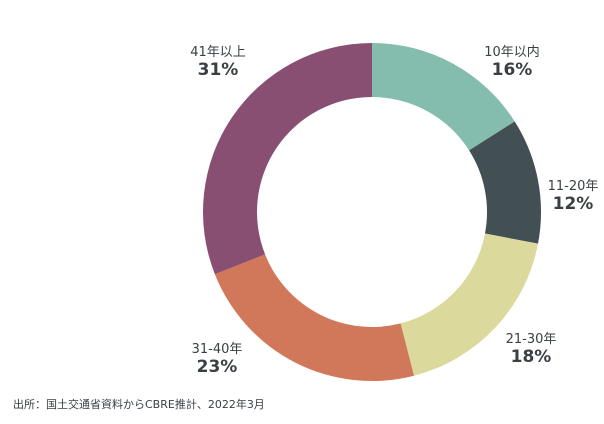  What do you see at coordinates (139, 404) in the screenshot?
I see `source-note: 出所：国土交通省資料からCBRE推計、2022年3月` at bounding box center [139, 404].